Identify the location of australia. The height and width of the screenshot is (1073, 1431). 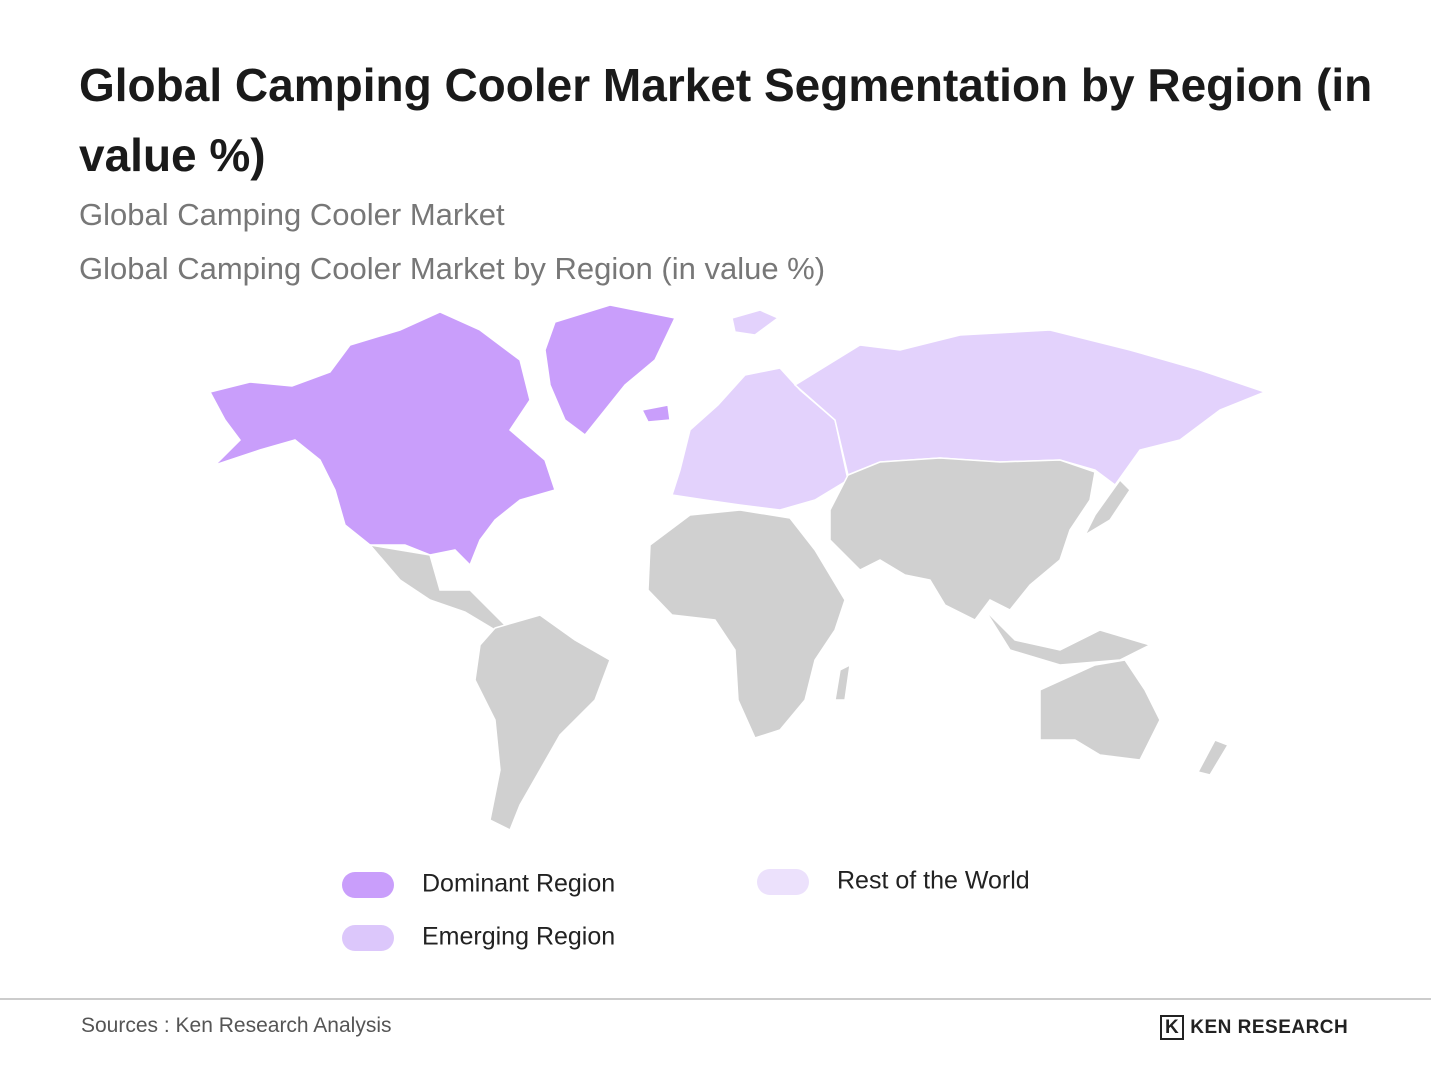
(1100, 710).